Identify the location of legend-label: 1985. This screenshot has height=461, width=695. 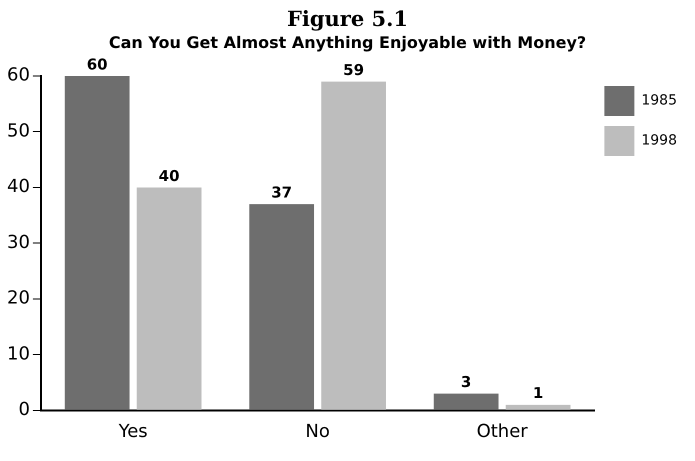
(659, 100).